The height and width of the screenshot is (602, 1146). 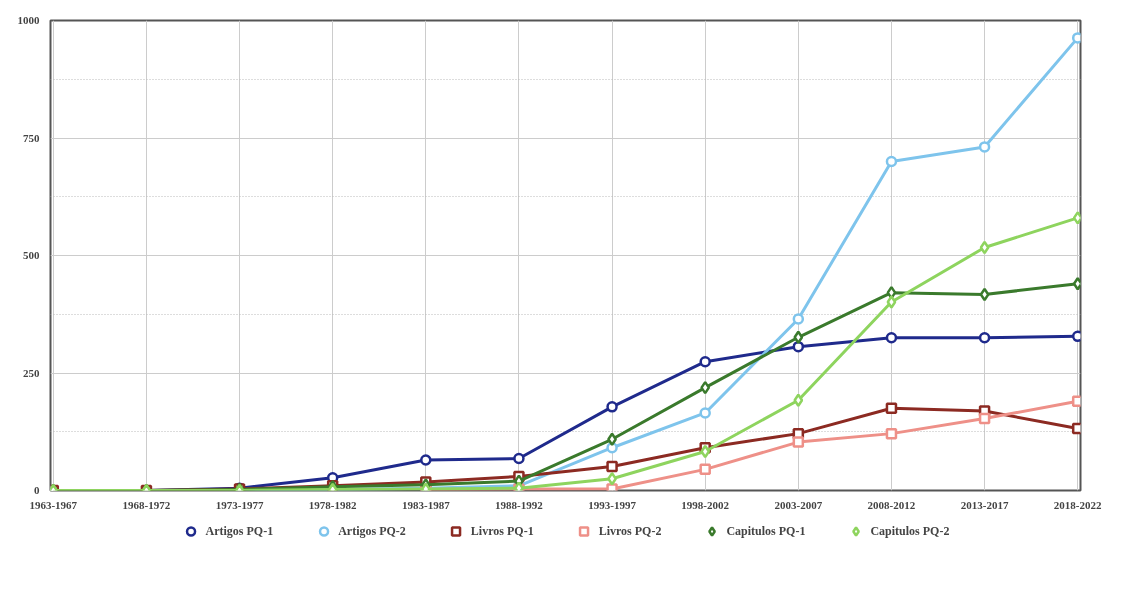 I want to click on y-tick-label: 500, so click(x=31, y=255).